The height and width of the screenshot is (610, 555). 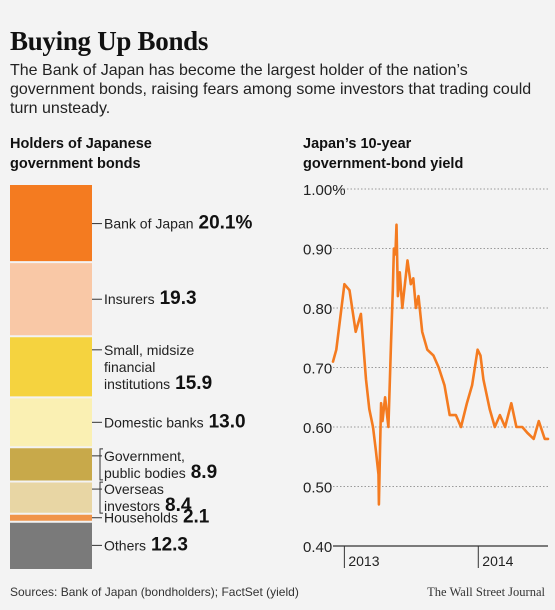 What do you see at coordinates (158, 383) in the screenshot?
I see `segment-label: institutions 15.9` at bounding box center [158, 383].